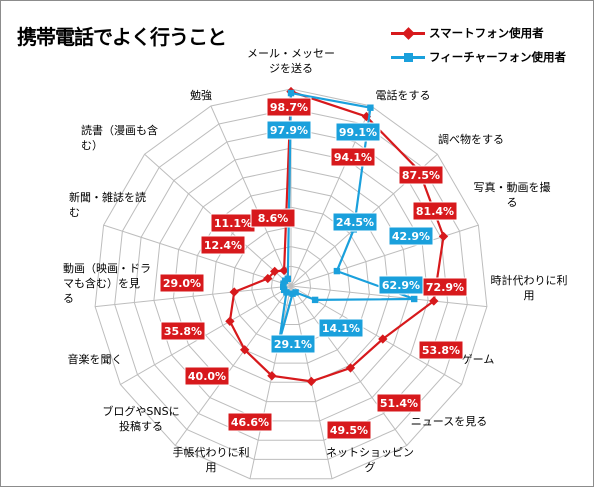 The width and height of the screenshot is (594, 487). What do you see at coordinates (445, 287) in the screenshot?
I see `smartphone-data-label: 72.9%` at bounding box center [445, 287].